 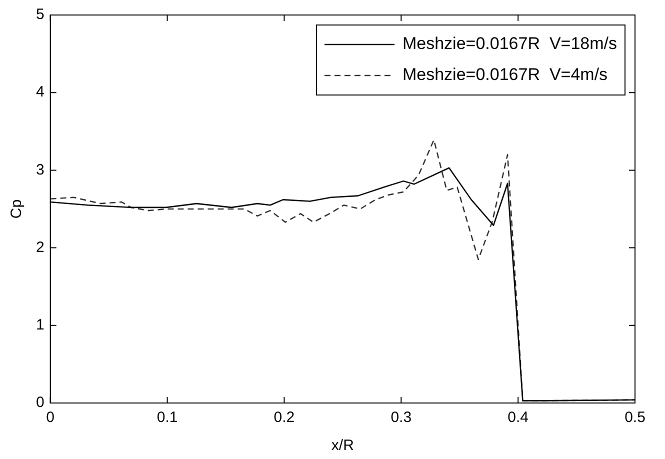 What do you see at coordinates (40, 92) in the screenshot?
I see `y-tick-label: 4` at bounding box center [40, 92].